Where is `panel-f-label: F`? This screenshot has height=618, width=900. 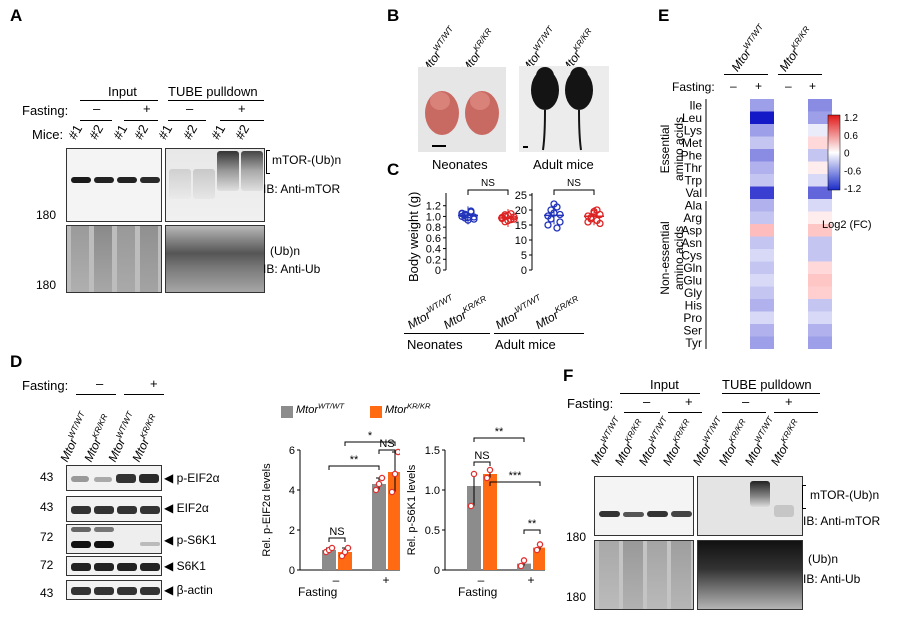 panel-f-label: F is located at coordinates (568, 375).